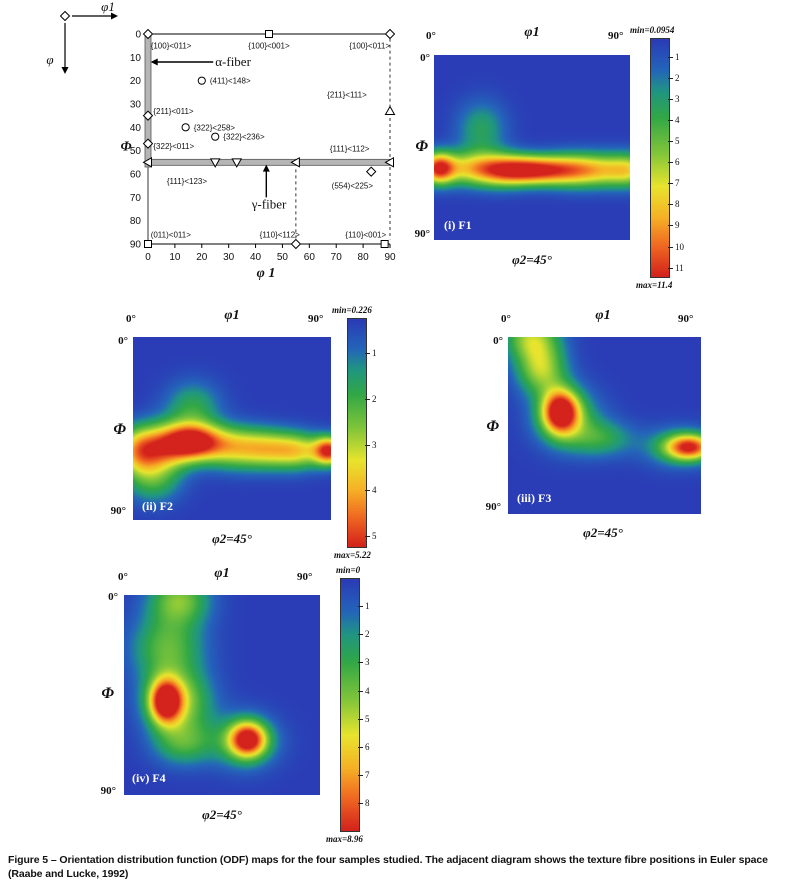 Image resolution: width=791 pixels, height=889 pixels. I want to click on gamma-fiber-band, so click(269, 162).